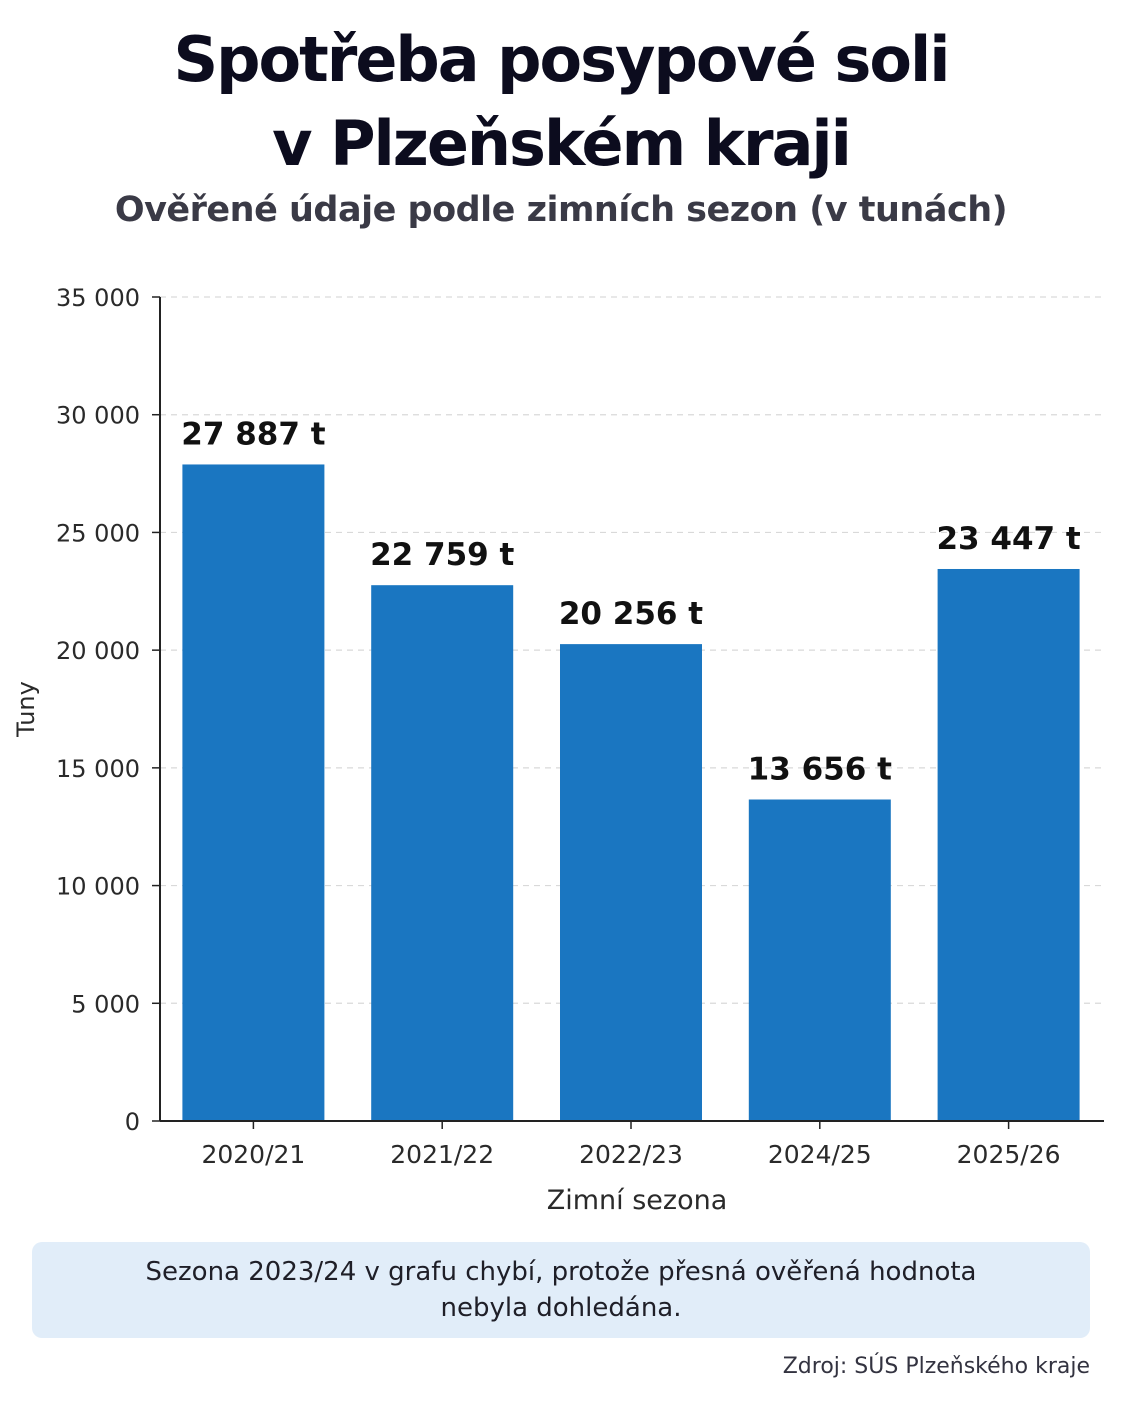 Image resolution: width=1122 pixels, height=1402 pixels. Describe the element at coordinates (820, 1154) in the screenshot. I see `x-tick-label: 2024/25` at that location.